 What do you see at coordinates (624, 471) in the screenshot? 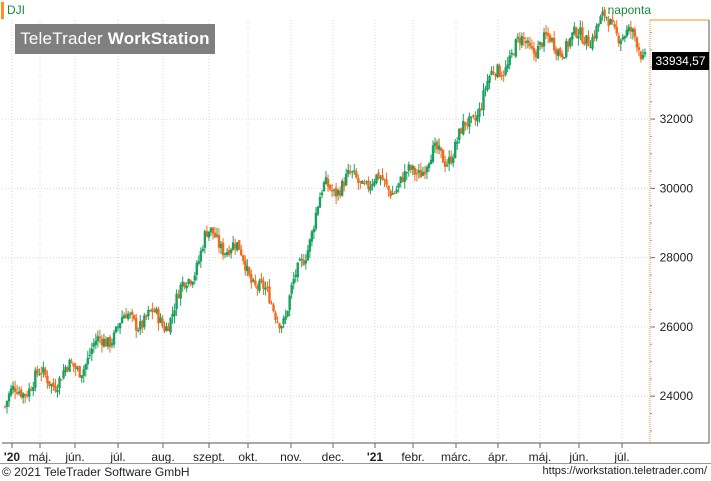
I see `footer-url: https://workstation.teletrader.com/` at bounding box center [624, 471].